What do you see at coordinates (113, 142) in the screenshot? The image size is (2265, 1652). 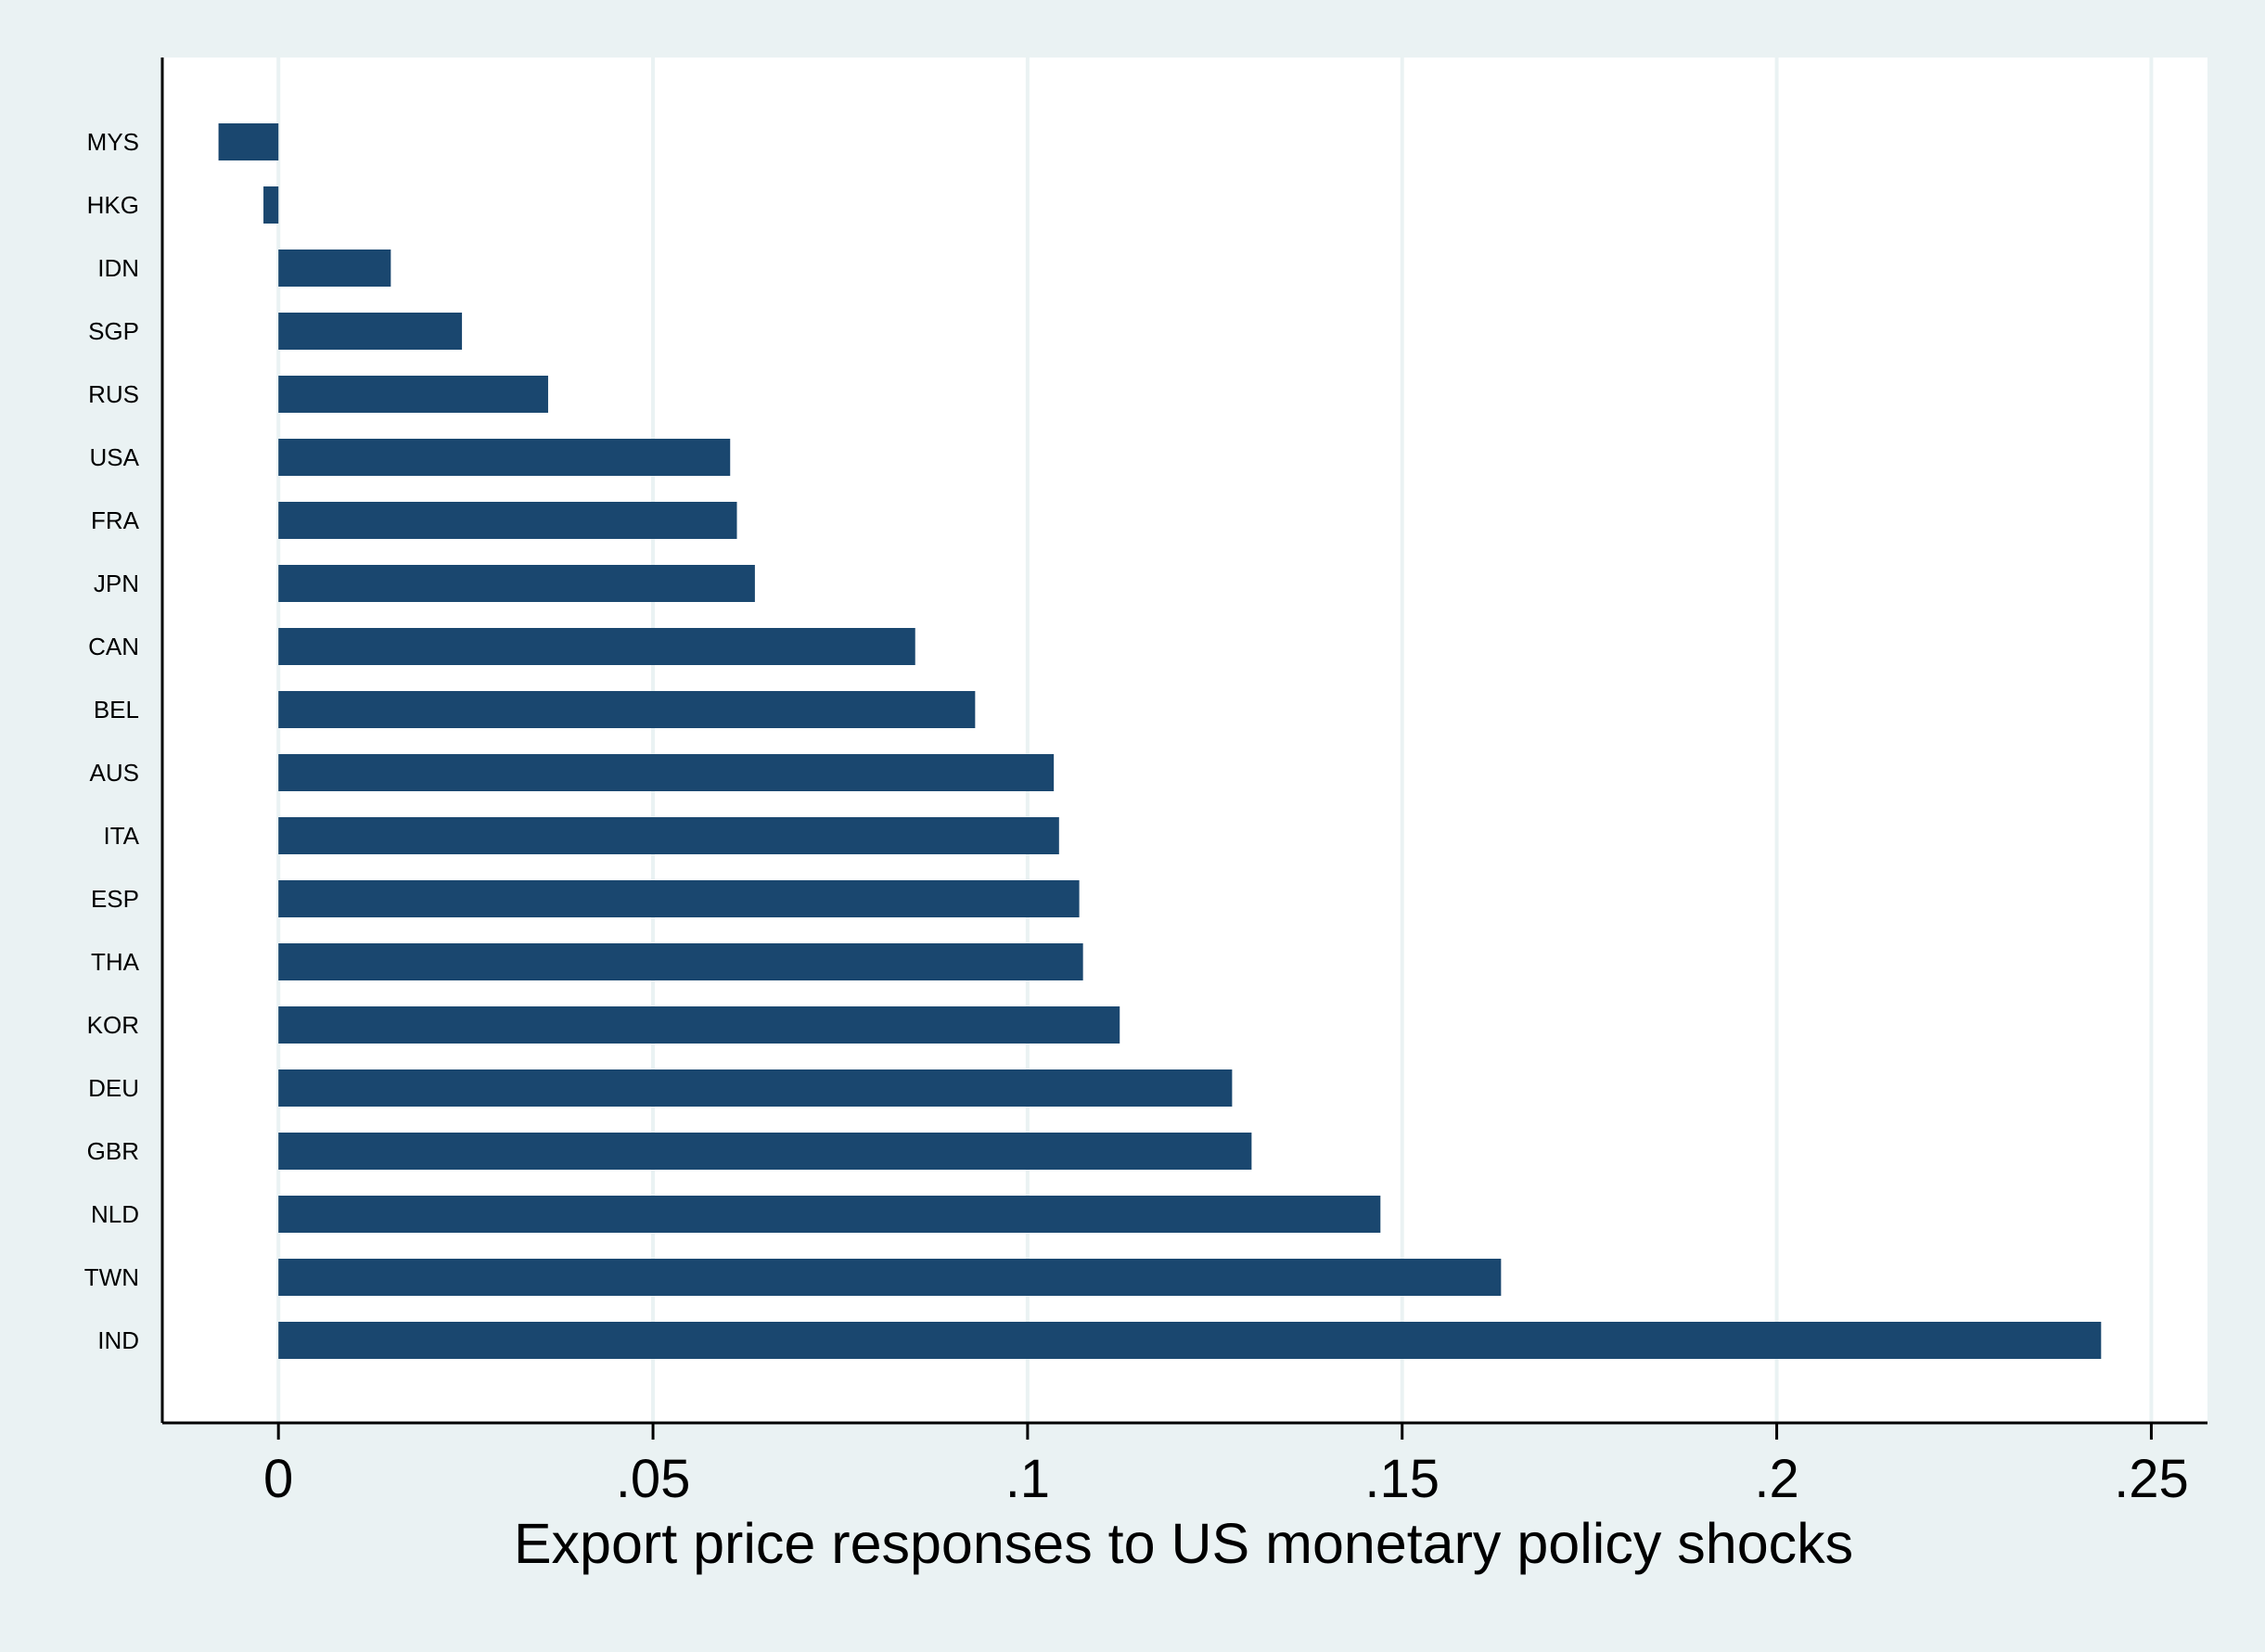 I see `category-label: MYS` at bounding box center [113, 142].